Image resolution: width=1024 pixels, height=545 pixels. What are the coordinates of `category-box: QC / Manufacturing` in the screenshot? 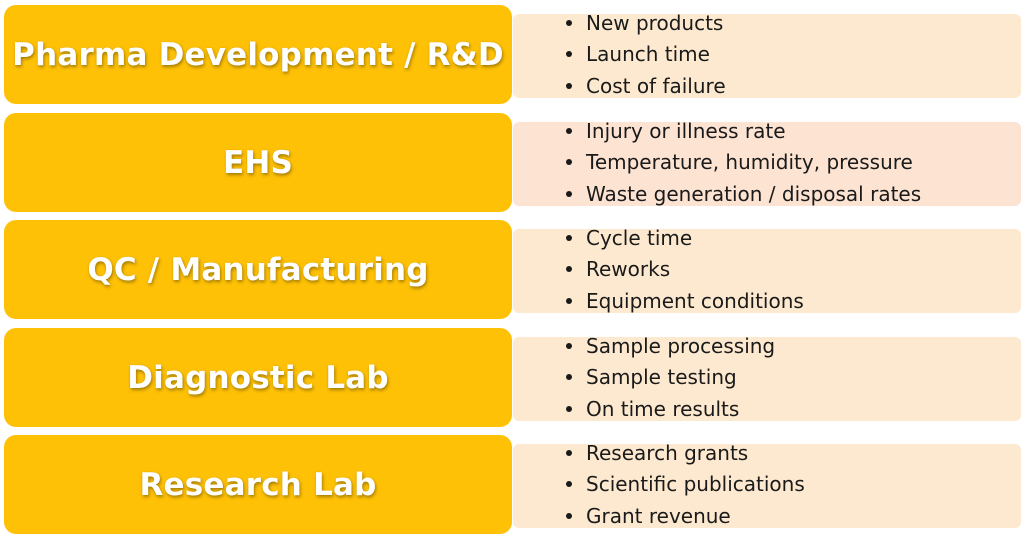 It's located at (258, 269).